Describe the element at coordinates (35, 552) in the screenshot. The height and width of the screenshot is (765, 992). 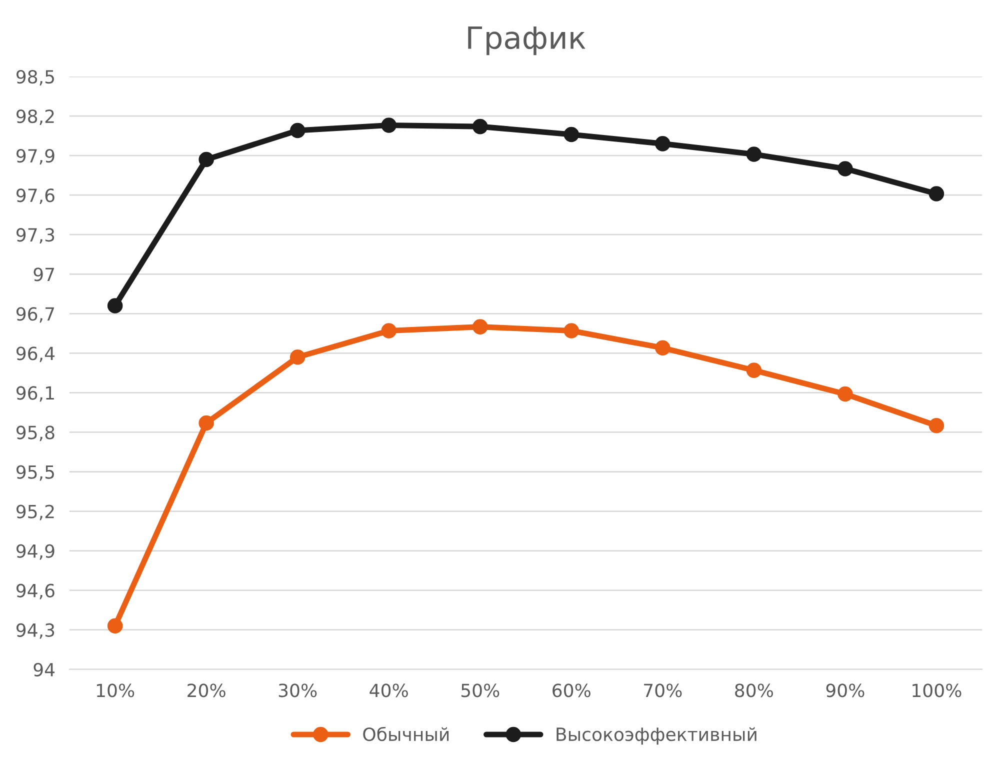
I see `y-tick-label: 94,9` at that location.